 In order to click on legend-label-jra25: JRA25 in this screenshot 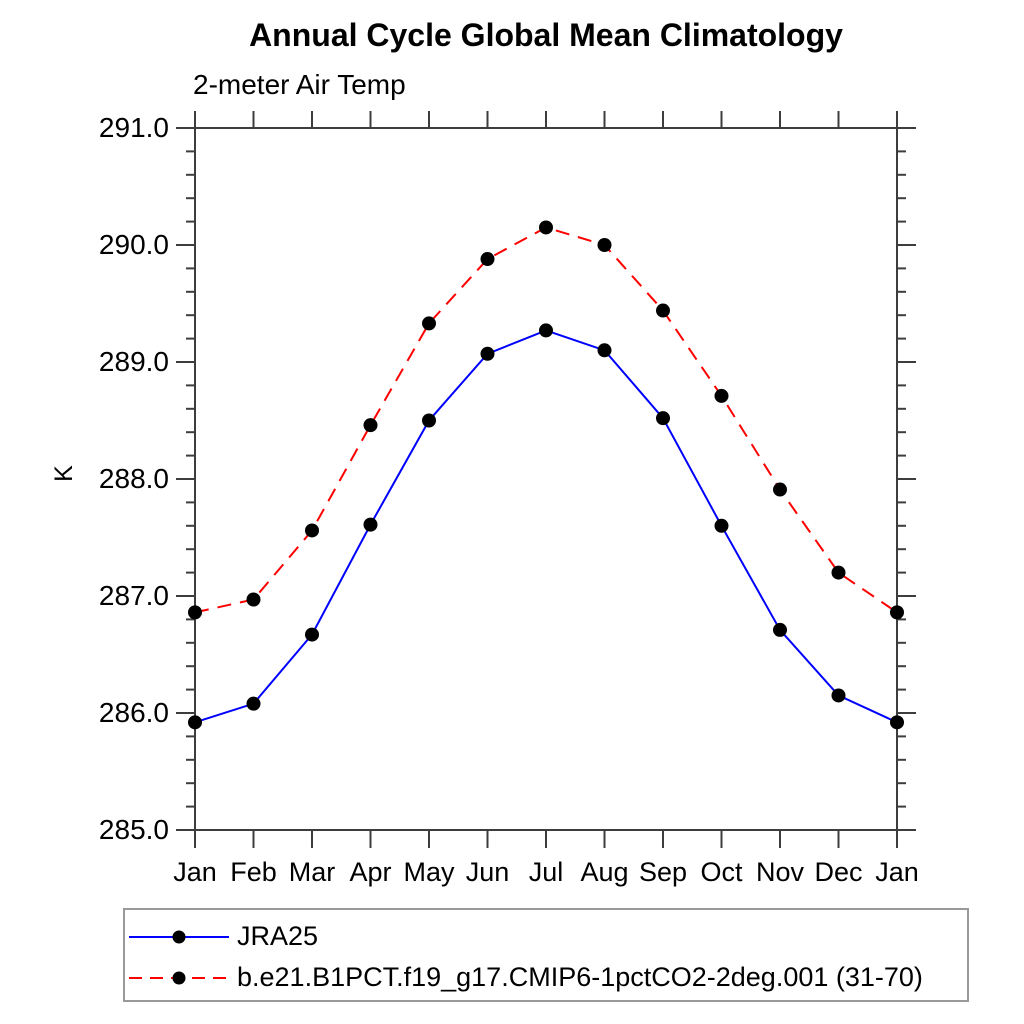, I will do `click(278, 936)`.